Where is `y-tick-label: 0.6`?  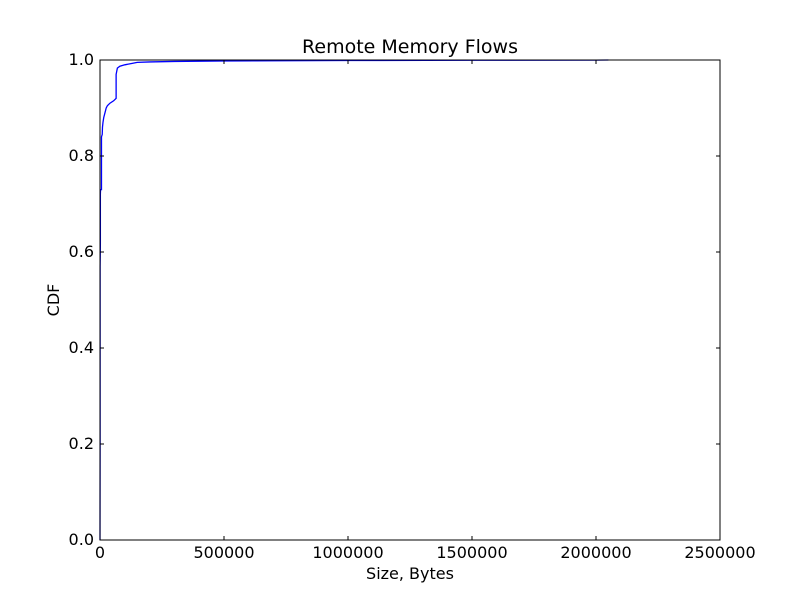
y-tick-label: 0.6 is located at coordinates (81, 251).